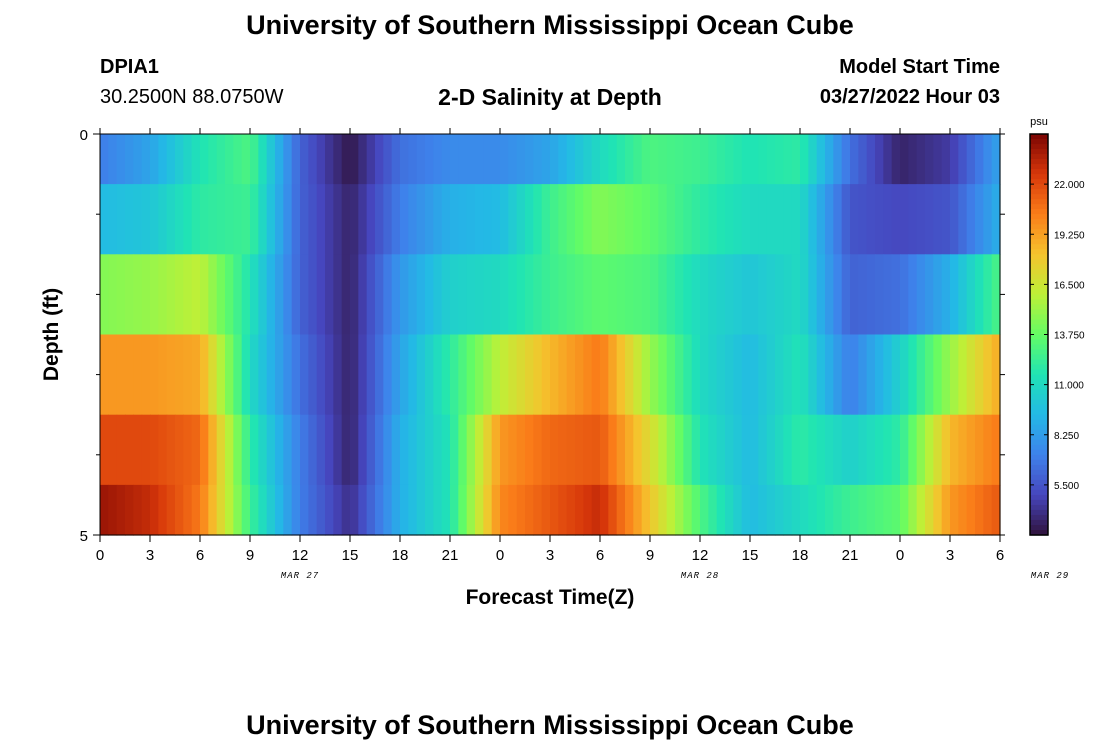 The height and width of the screenshot is (750, 1100). I want to click on colorbar-tick-label: 13.750, so click(1069, 336).